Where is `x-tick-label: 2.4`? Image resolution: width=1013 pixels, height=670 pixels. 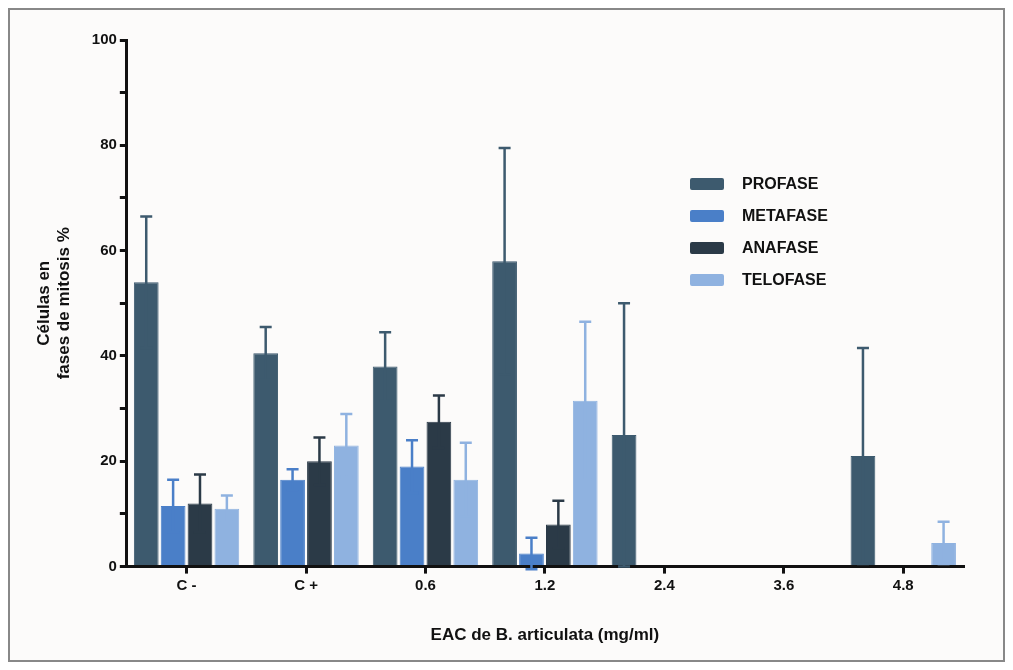
x-tick-label: 2.4 is located at coordinates (664, 584).